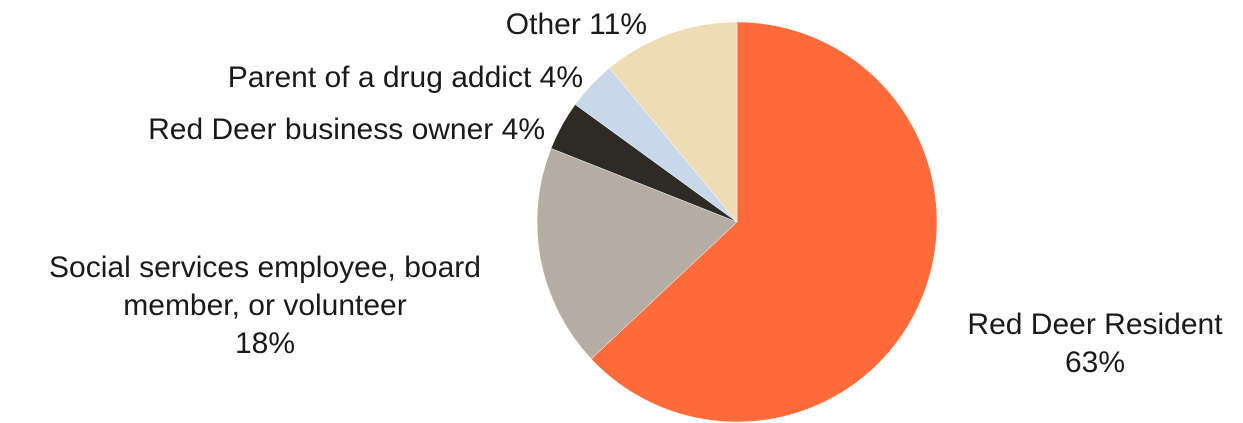  I want to click on value-label: 11%, so click(618, 24).